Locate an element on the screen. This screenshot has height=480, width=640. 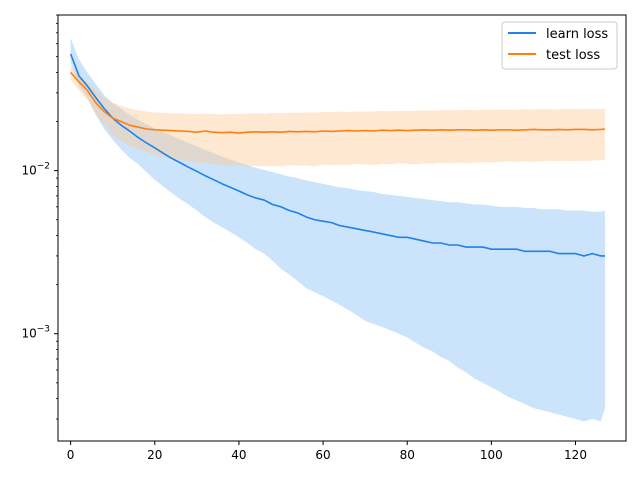
y-tick-label: 10⁻² is located at coordinates (35, 170).